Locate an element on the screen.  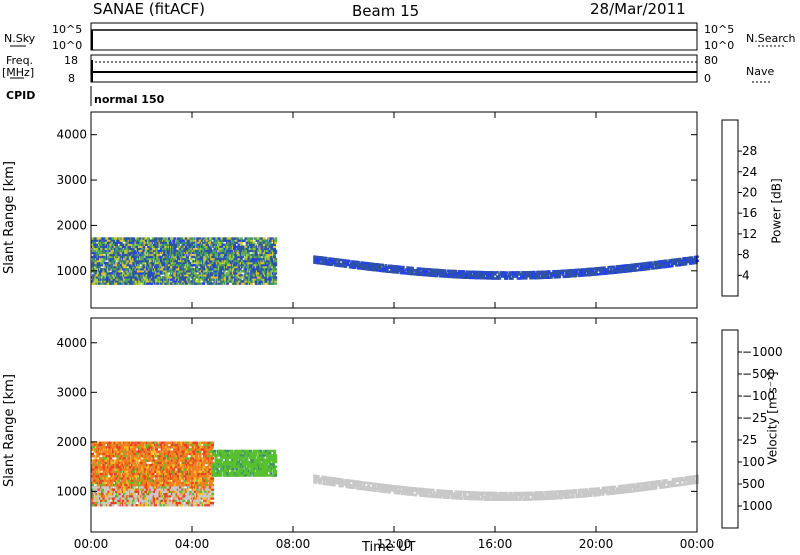
colorbar-tick-label: 16 is located at coordinates (749, 213).